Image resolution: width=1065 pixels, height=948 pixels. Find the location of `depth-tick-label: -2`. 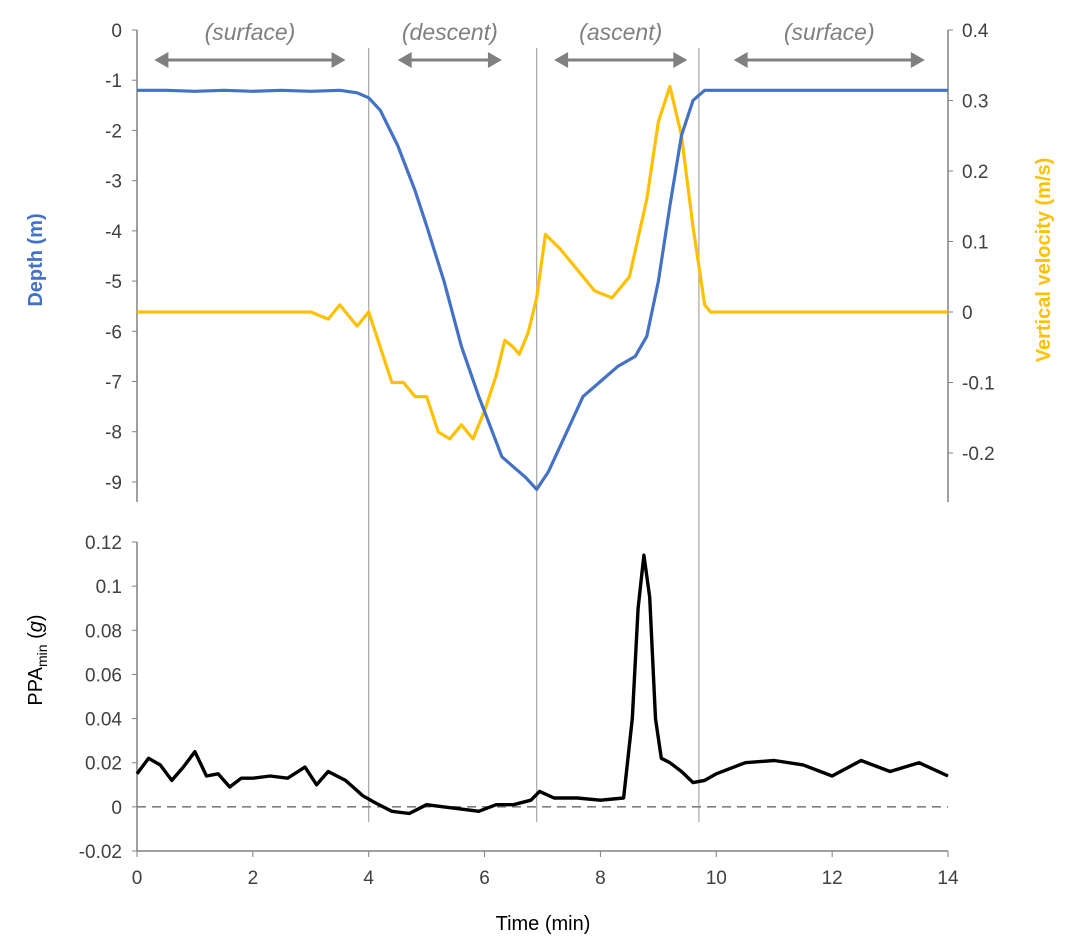

depth-tick-label: -2 is located at coordinates (113, 131).